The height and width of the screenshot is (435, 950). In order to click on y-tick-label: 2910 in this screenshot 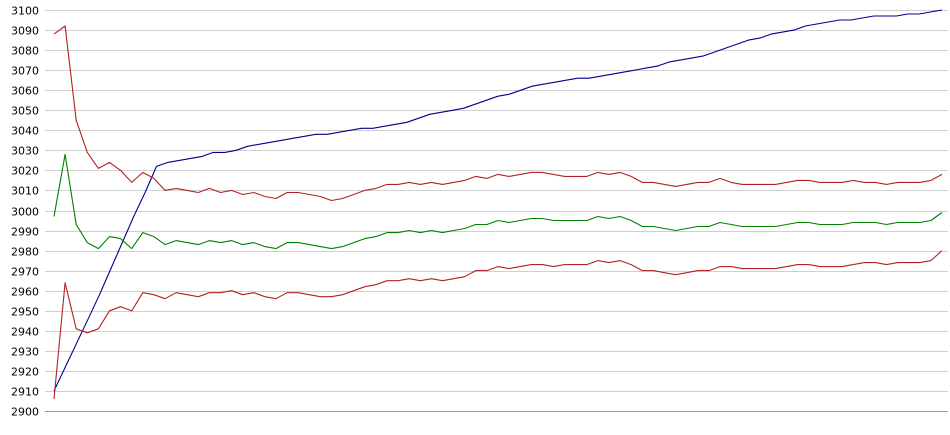, I will do `click(25, 392)`.